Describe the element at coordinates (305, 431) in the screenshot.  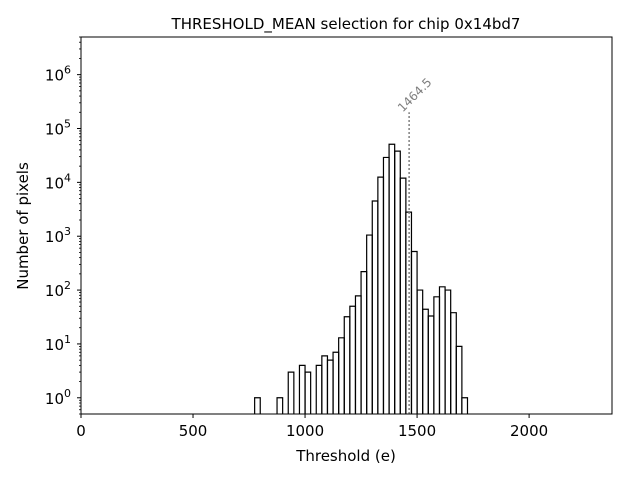
I see `x-tick-label: 1000` at that location.